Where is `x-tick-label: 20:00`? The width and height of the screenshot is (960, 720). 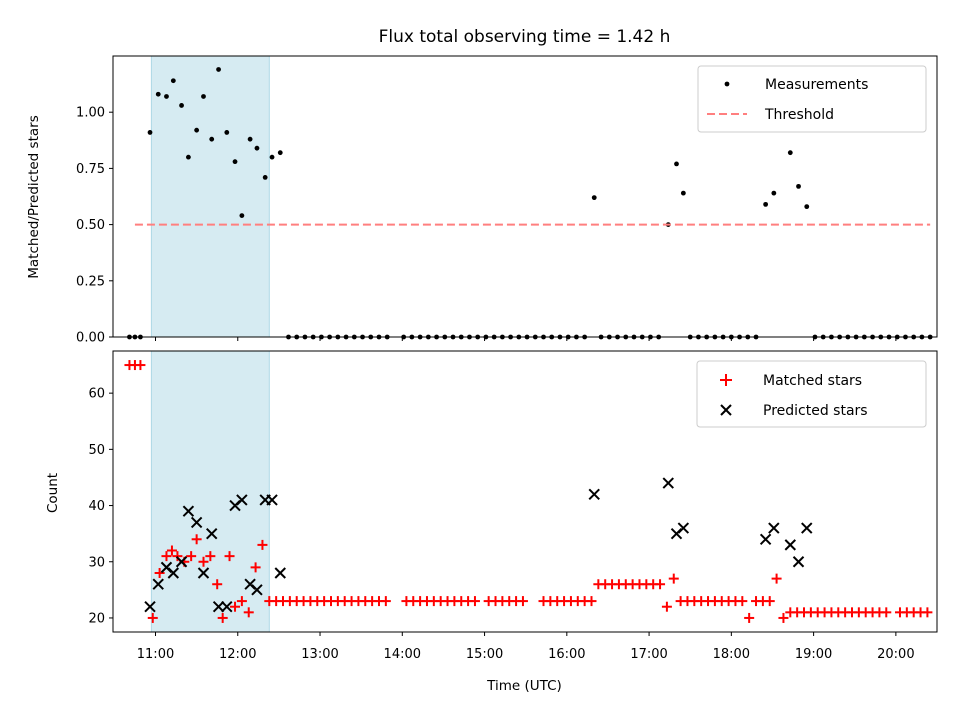
x-tick-label: 20:00 is located at coordinates (895, 654).